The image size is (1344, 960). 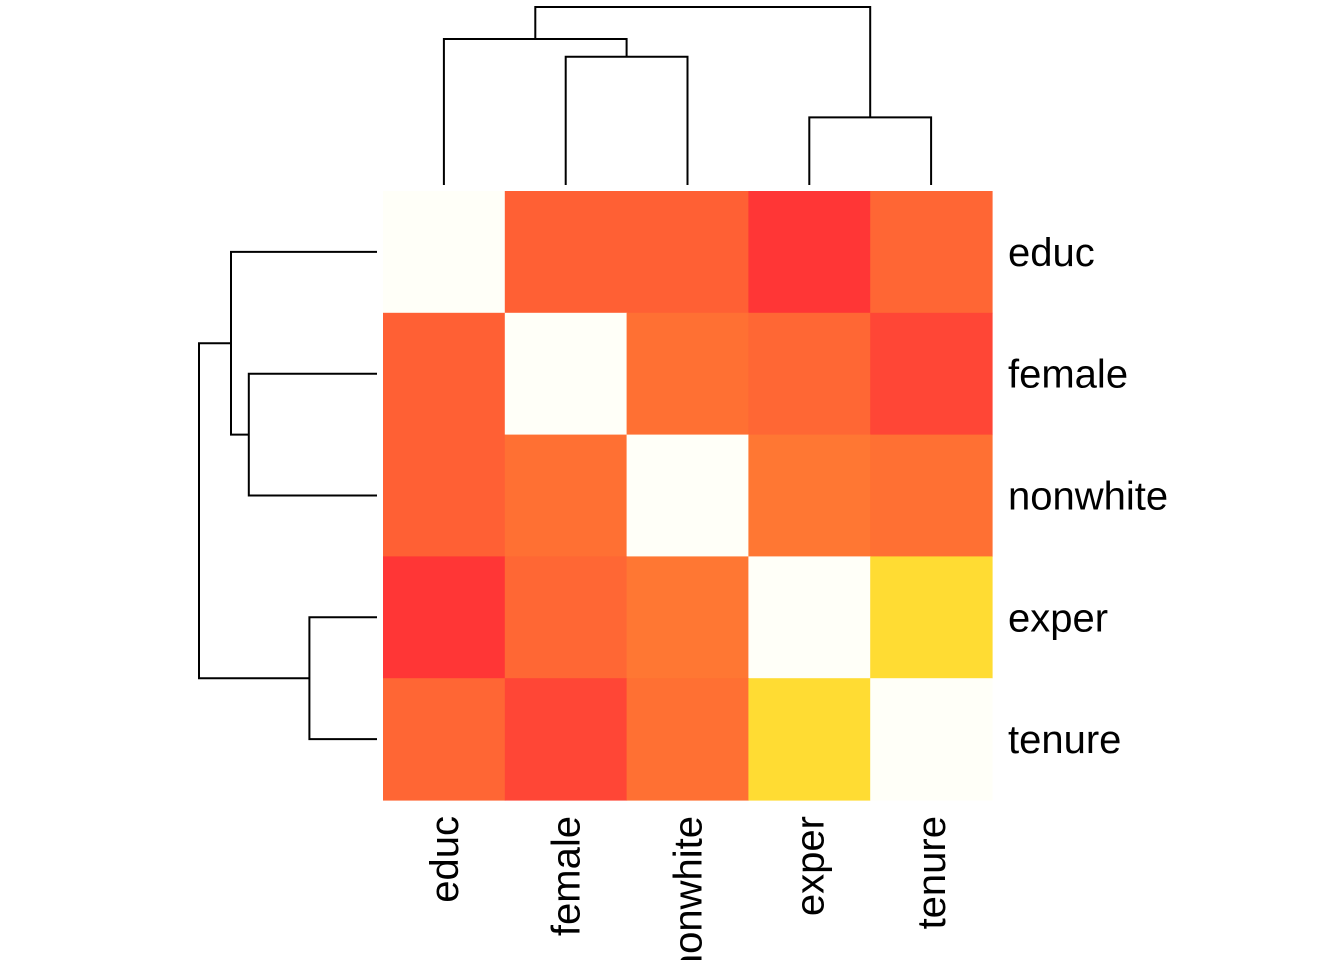 I want to click on row-label-nonwhite: nonwhite, so click(x=1088, y=497).